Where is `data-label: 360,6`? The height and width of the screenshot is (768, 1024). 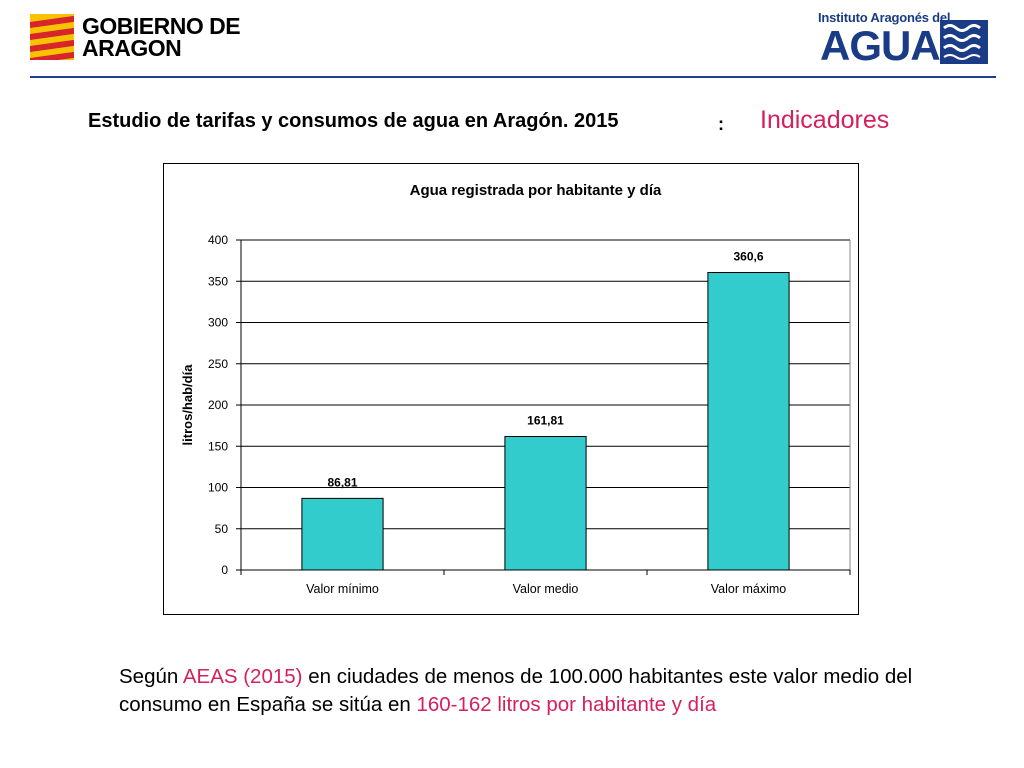 data-label: 360,6 is located at coordinates (748, 257).